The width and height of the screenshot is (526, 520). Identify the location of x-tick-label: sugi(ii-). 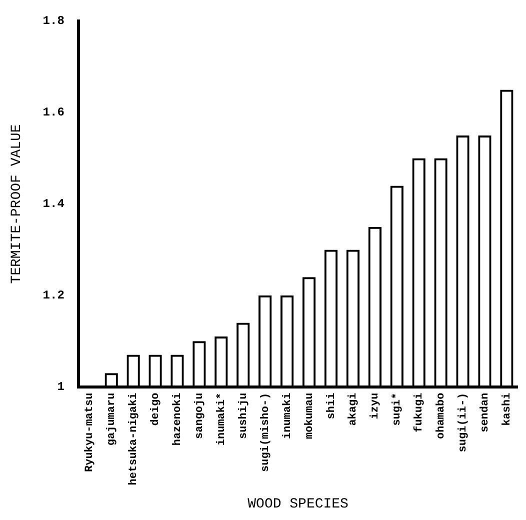
(464, 422).